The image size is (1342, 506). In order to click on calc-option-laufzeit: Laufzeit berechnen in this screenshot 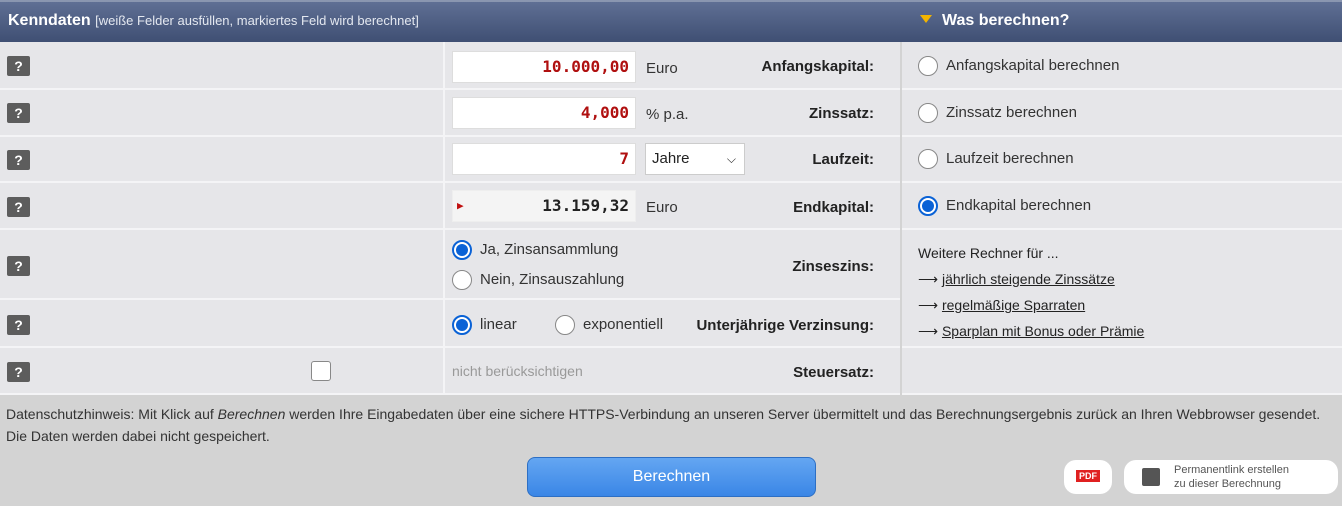, I will do `click(996, 159)`.